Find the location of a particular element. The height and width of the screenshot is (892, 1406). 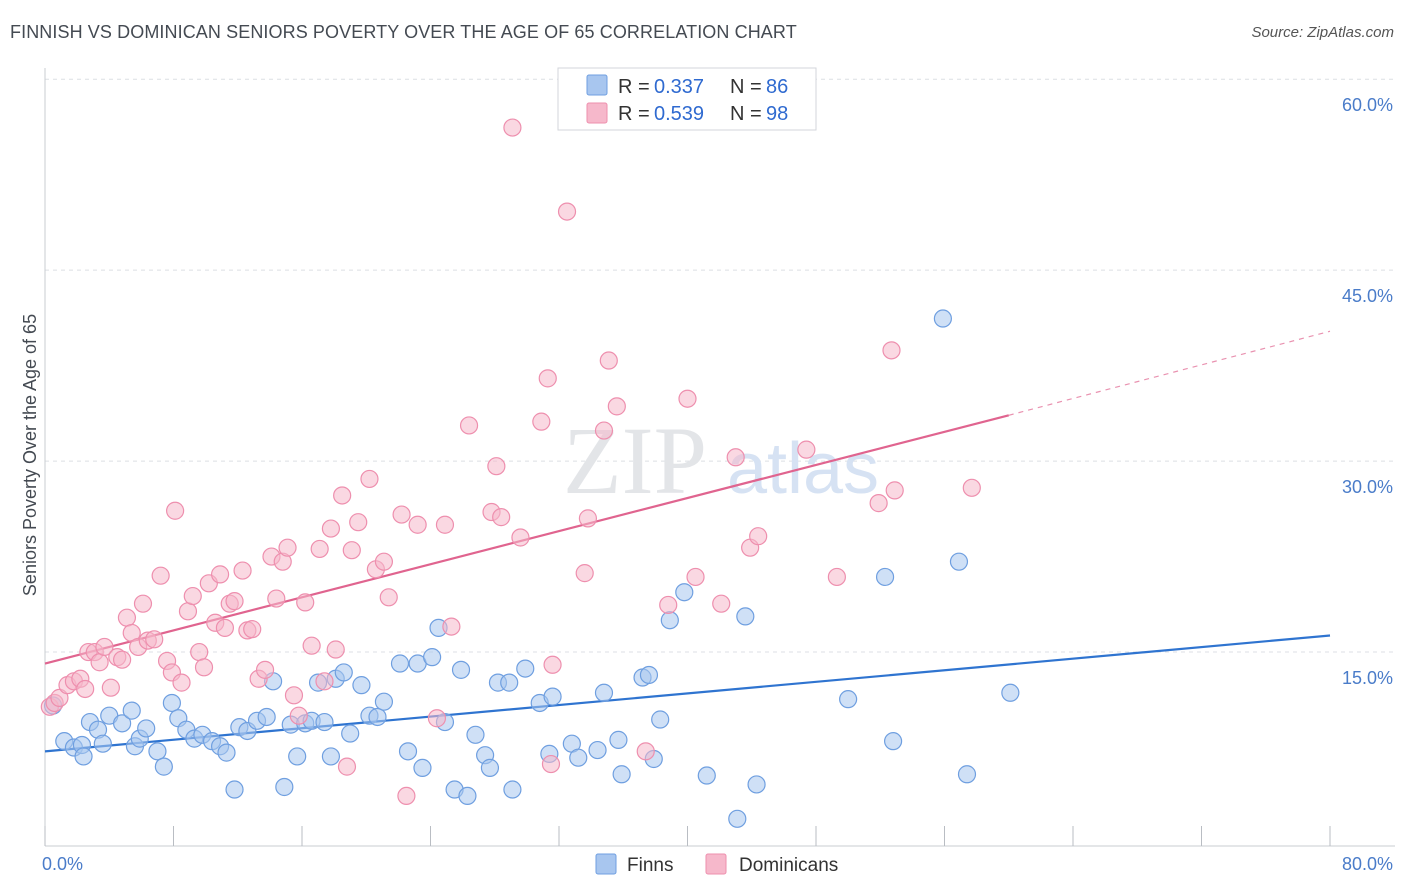

y-tick-label: 45.0% is located at coordinates (1367, 296).